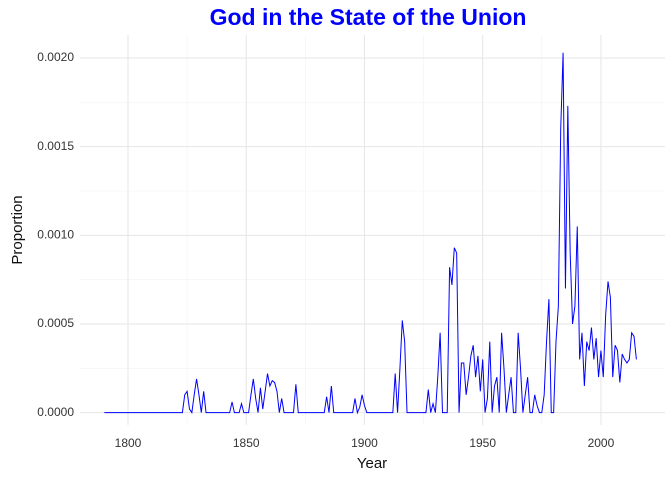 The width and height of the screenshot is (672, 480). What do you see at coordinates (17, 229) in the screenshot?
I see `y-axis-title: Proportion` at bounding box center [17, 229].